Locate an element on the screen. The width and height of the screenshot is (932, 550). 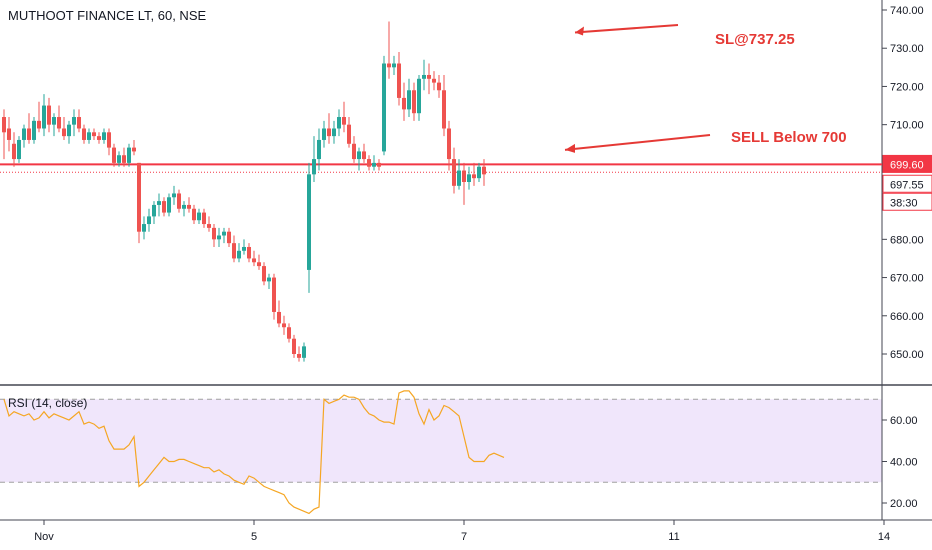
price-levels: 699.60 697.55 38:30 is located at coordinates (466, 182).